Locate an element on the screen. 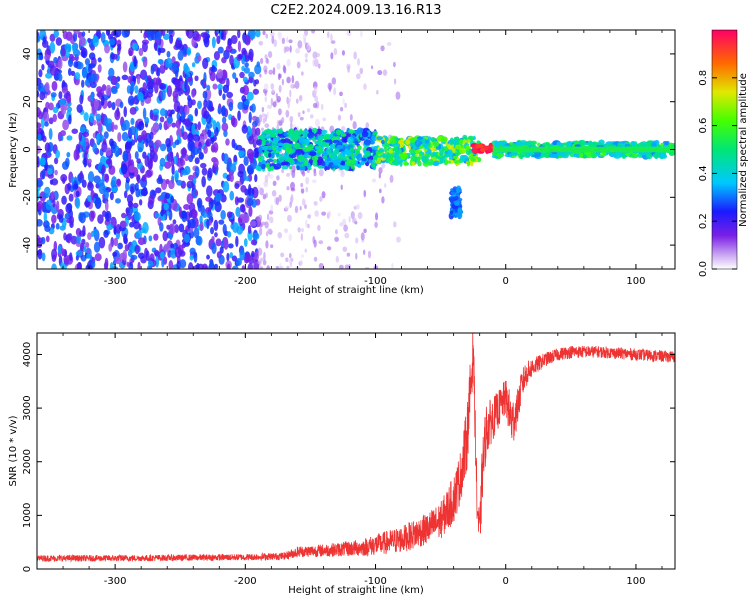  spectrogram-x-label: Height of straight line (km) is located at coordinates (356, 290).